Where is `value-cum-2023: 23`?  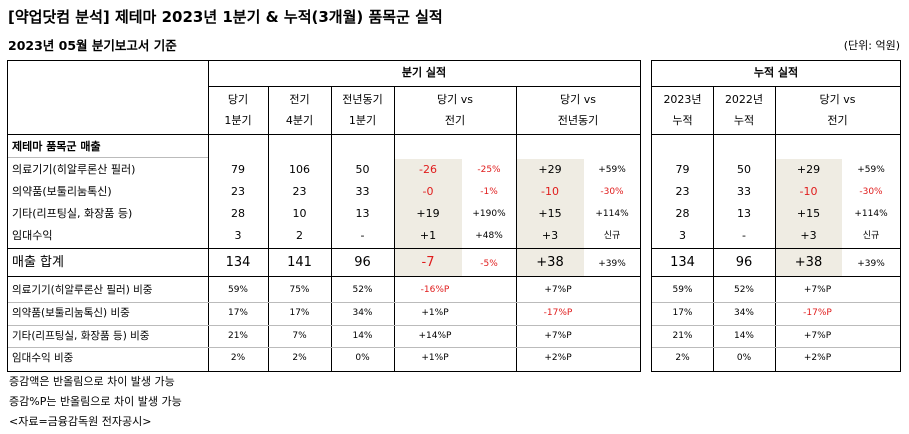
value-cum-2023: 23 is located at coordinates (682, 191).